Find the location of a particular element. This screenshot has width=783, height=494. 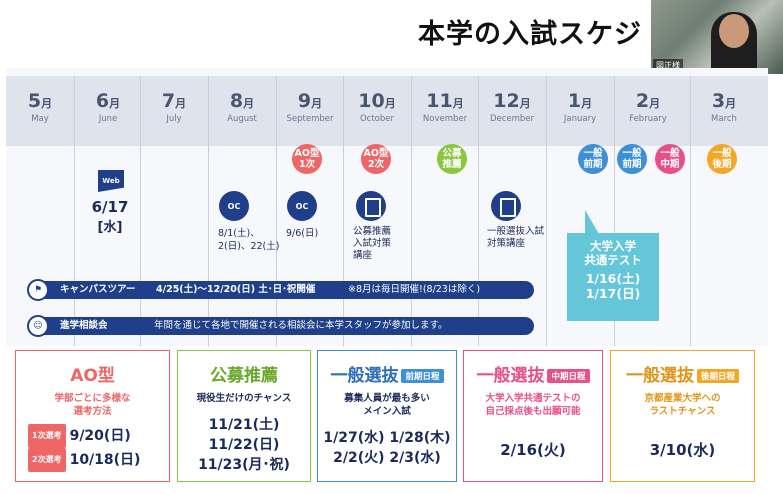

oc-sep-date: 9/6(日) is located at coordinates (302, 233).